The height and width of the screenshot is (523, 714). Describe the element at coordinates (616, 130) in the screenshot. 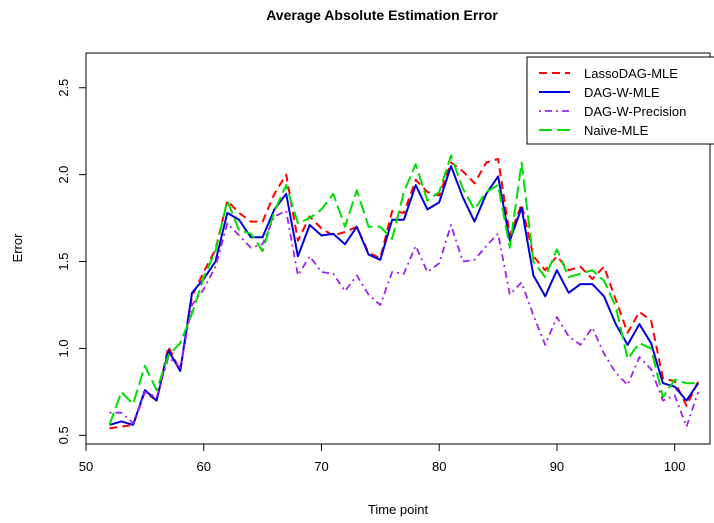

I see `legend-label-naive-mle: Naive-MLE` at that location.